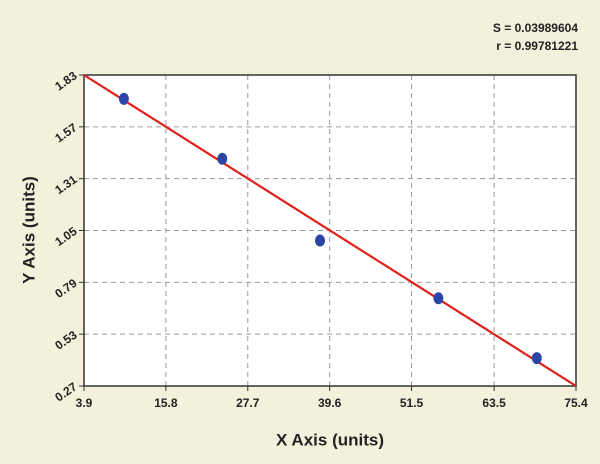 This screenshot has width=600, height=464. What do you see at coordinates (330, 439) in the screenshot?
I see `x-axis-title: X Axis (units)` at bounding box center [330, 439].